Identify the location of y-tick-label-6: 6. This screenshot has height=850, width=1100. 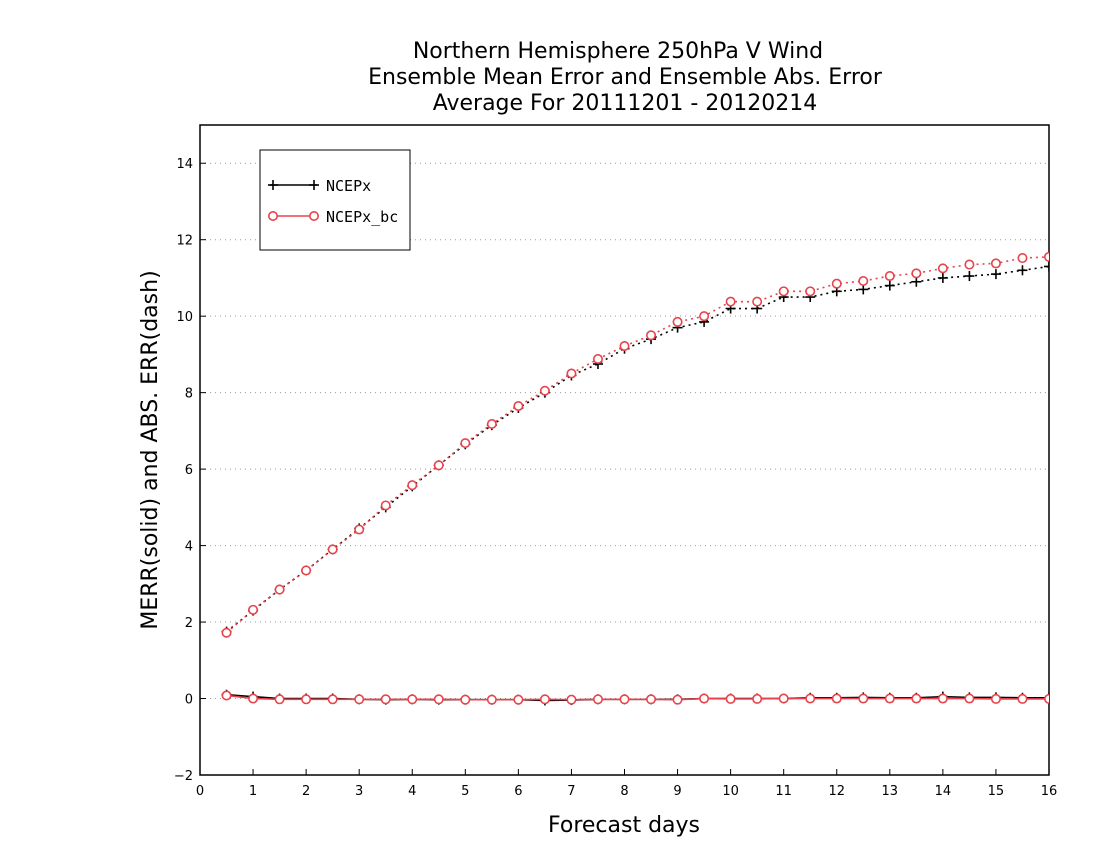
(189, 470).